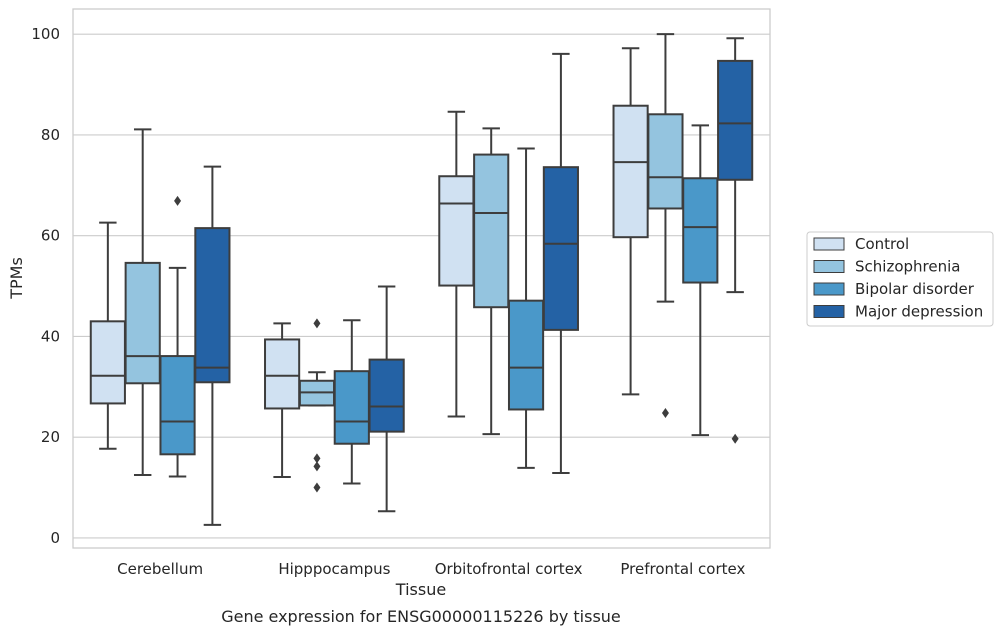 This screenshot has height=634, width=1002. Describe the element at coordinates (45, 286) in the screenshot. I see `y-axis-ticks: 0 20 40 60 80 100` at that location.